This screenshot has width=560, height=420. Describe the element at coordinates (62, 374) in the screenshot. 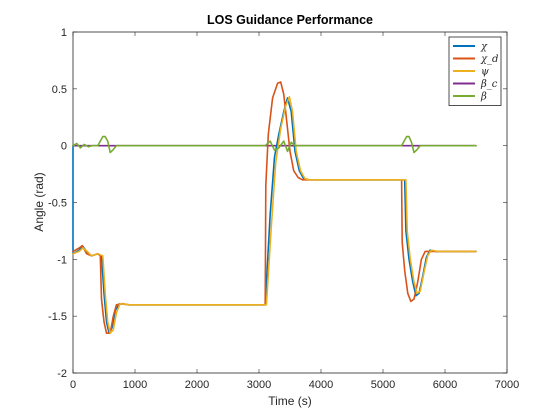

I see `y-tick-label: -2` at that location.